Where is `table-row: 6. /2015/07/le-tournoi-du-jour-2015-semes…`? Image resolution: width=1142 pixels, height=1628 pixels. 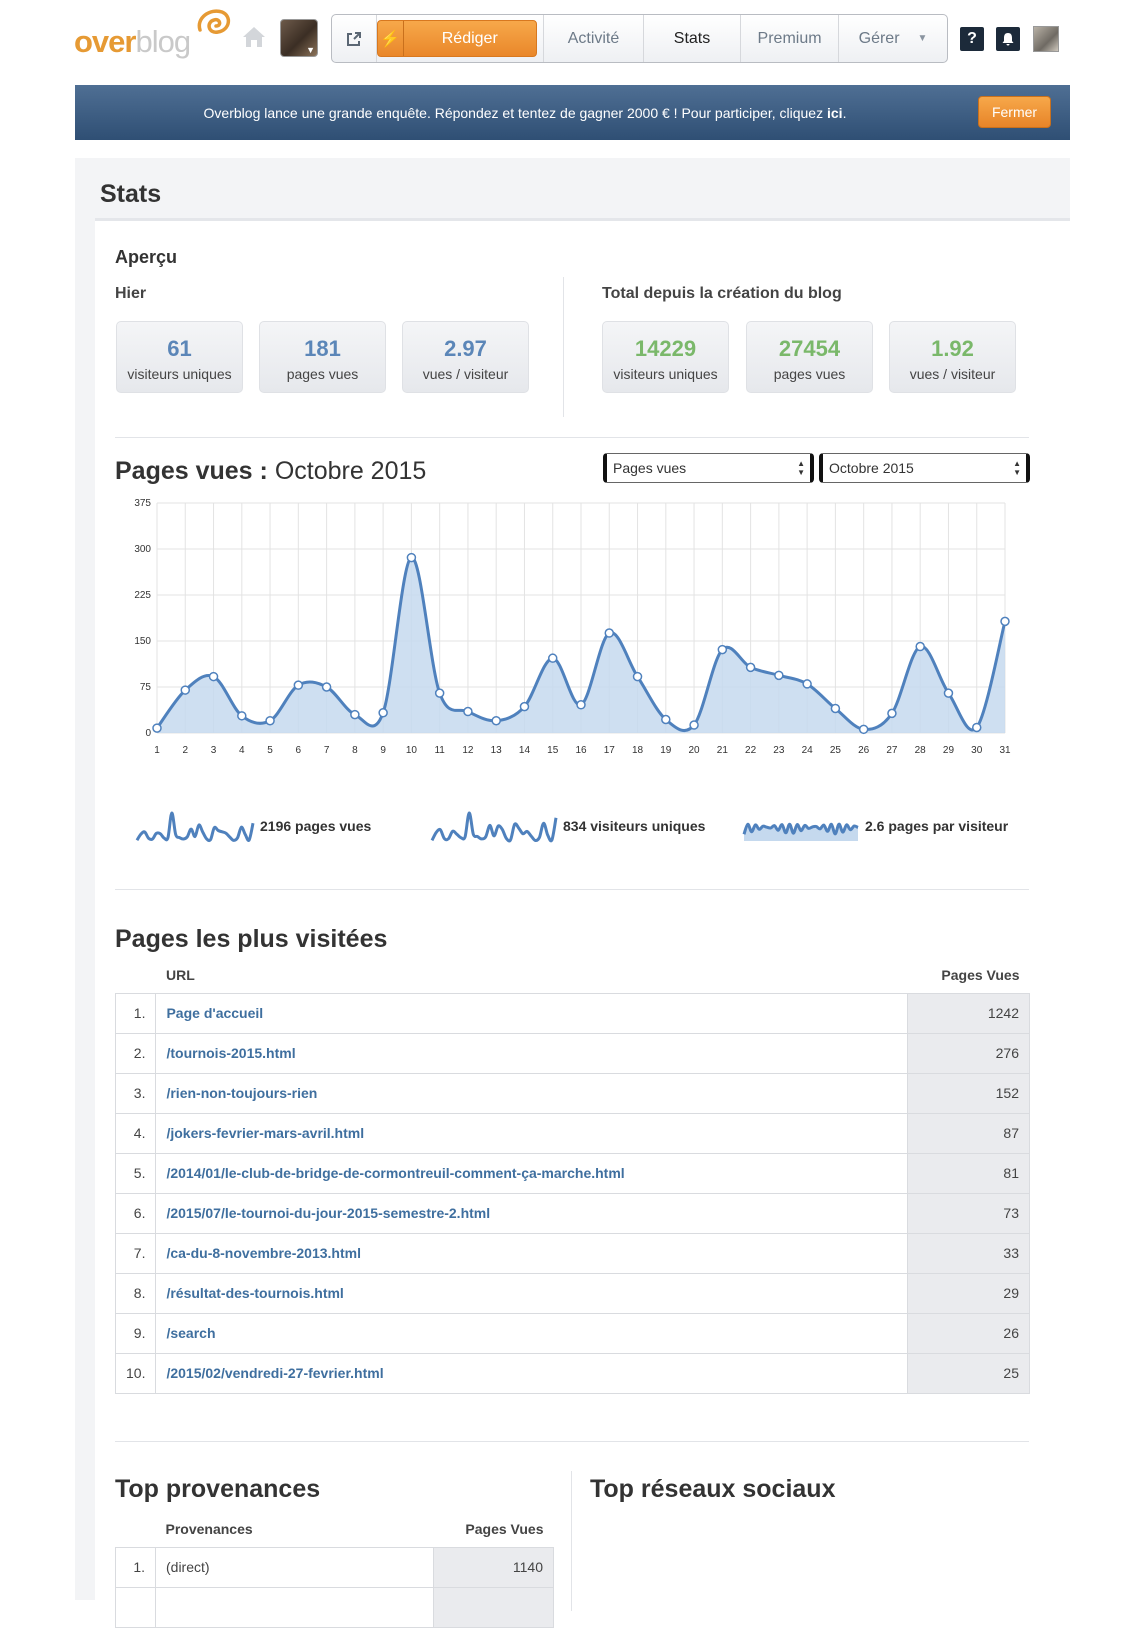
table-row: 6. /2015/07/le-tournoi-du-jour-2015-semes… is located at coordinates (572, 1213).